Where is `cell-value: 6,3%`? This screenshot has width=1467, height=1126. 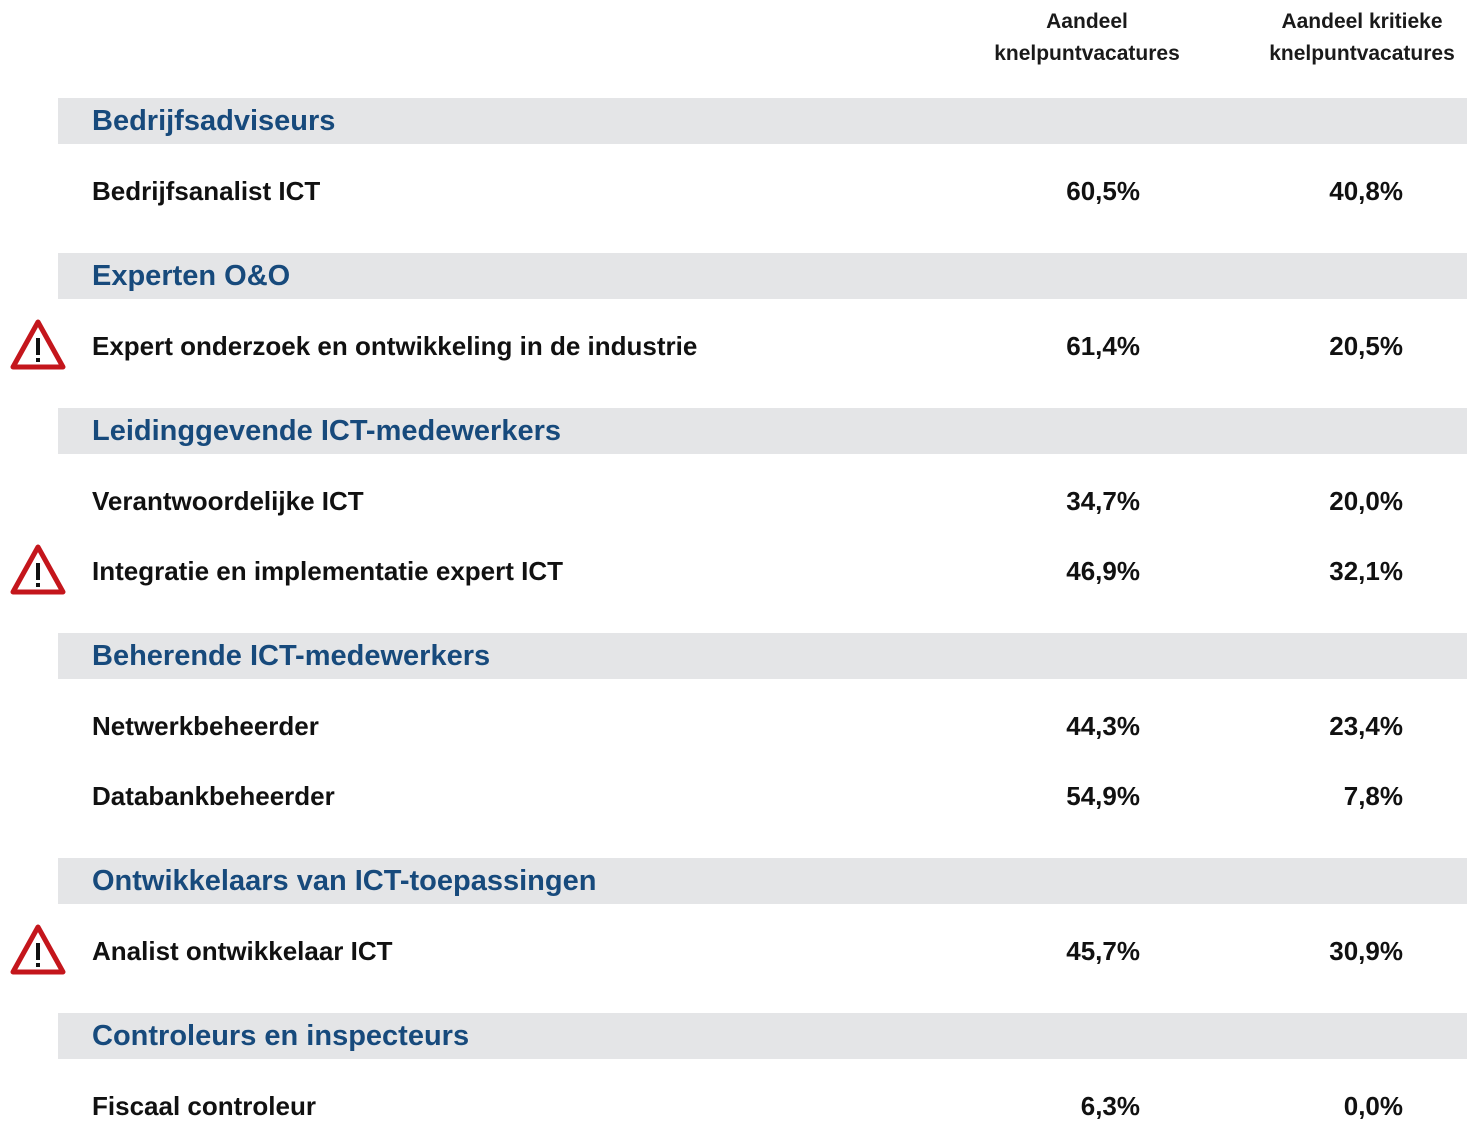
cell-value: 6,3% is located at coordinates (1110, 1106).